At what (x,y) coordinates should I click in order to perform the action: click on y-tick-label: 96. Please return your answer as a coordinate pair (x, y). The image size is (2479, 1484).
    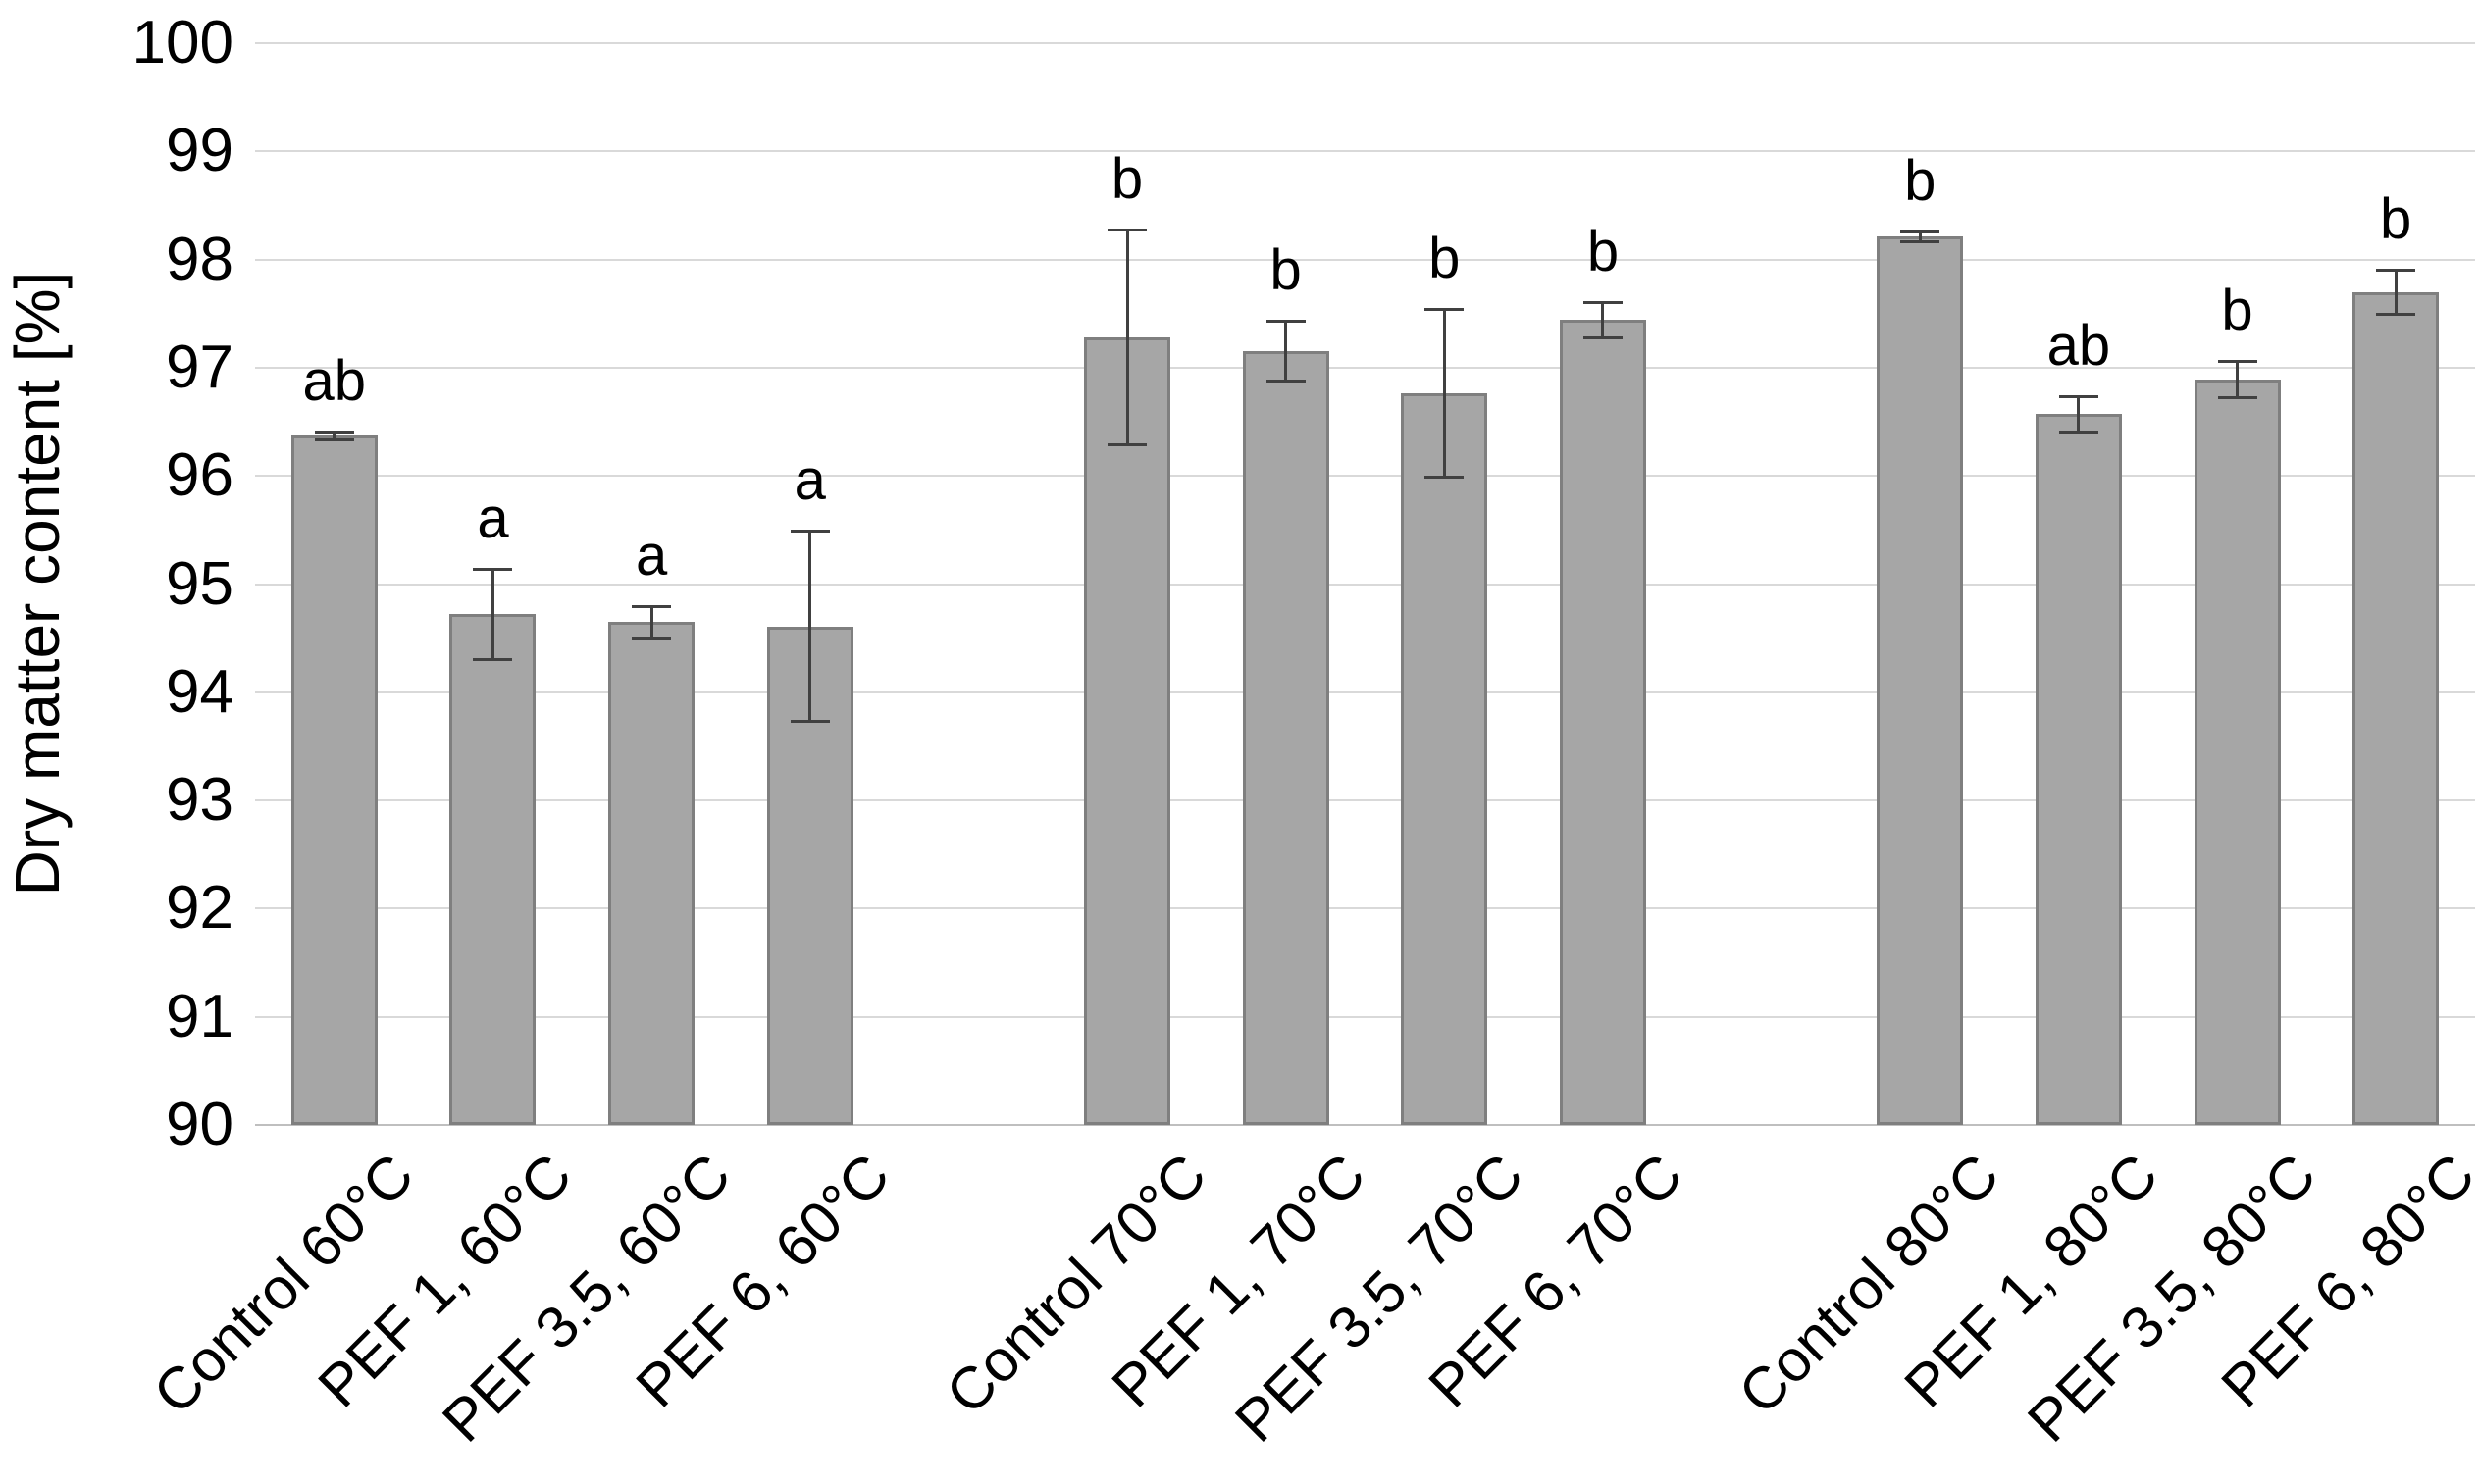
    Looking at the image, I should click on (199, 475).